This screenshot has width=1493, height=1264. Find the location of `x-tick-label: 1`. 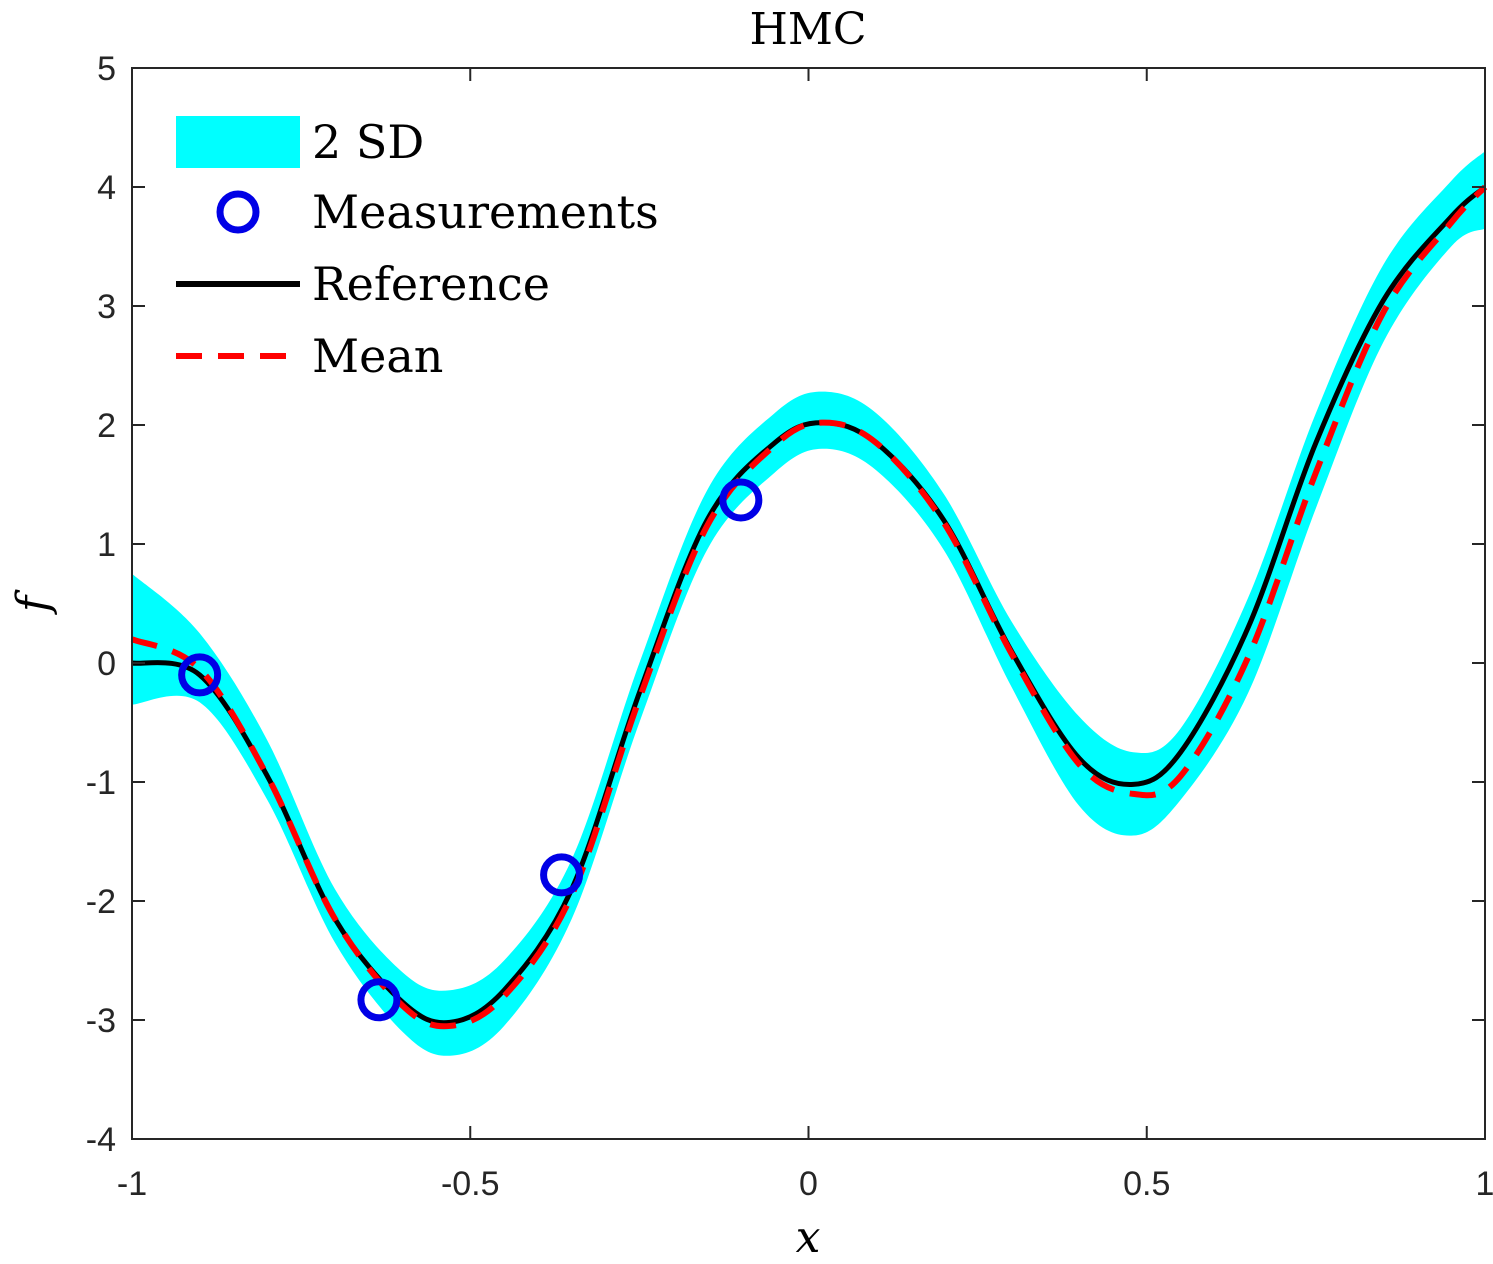

x-tick-label: 1 is located at coordinates (1484, 1184).